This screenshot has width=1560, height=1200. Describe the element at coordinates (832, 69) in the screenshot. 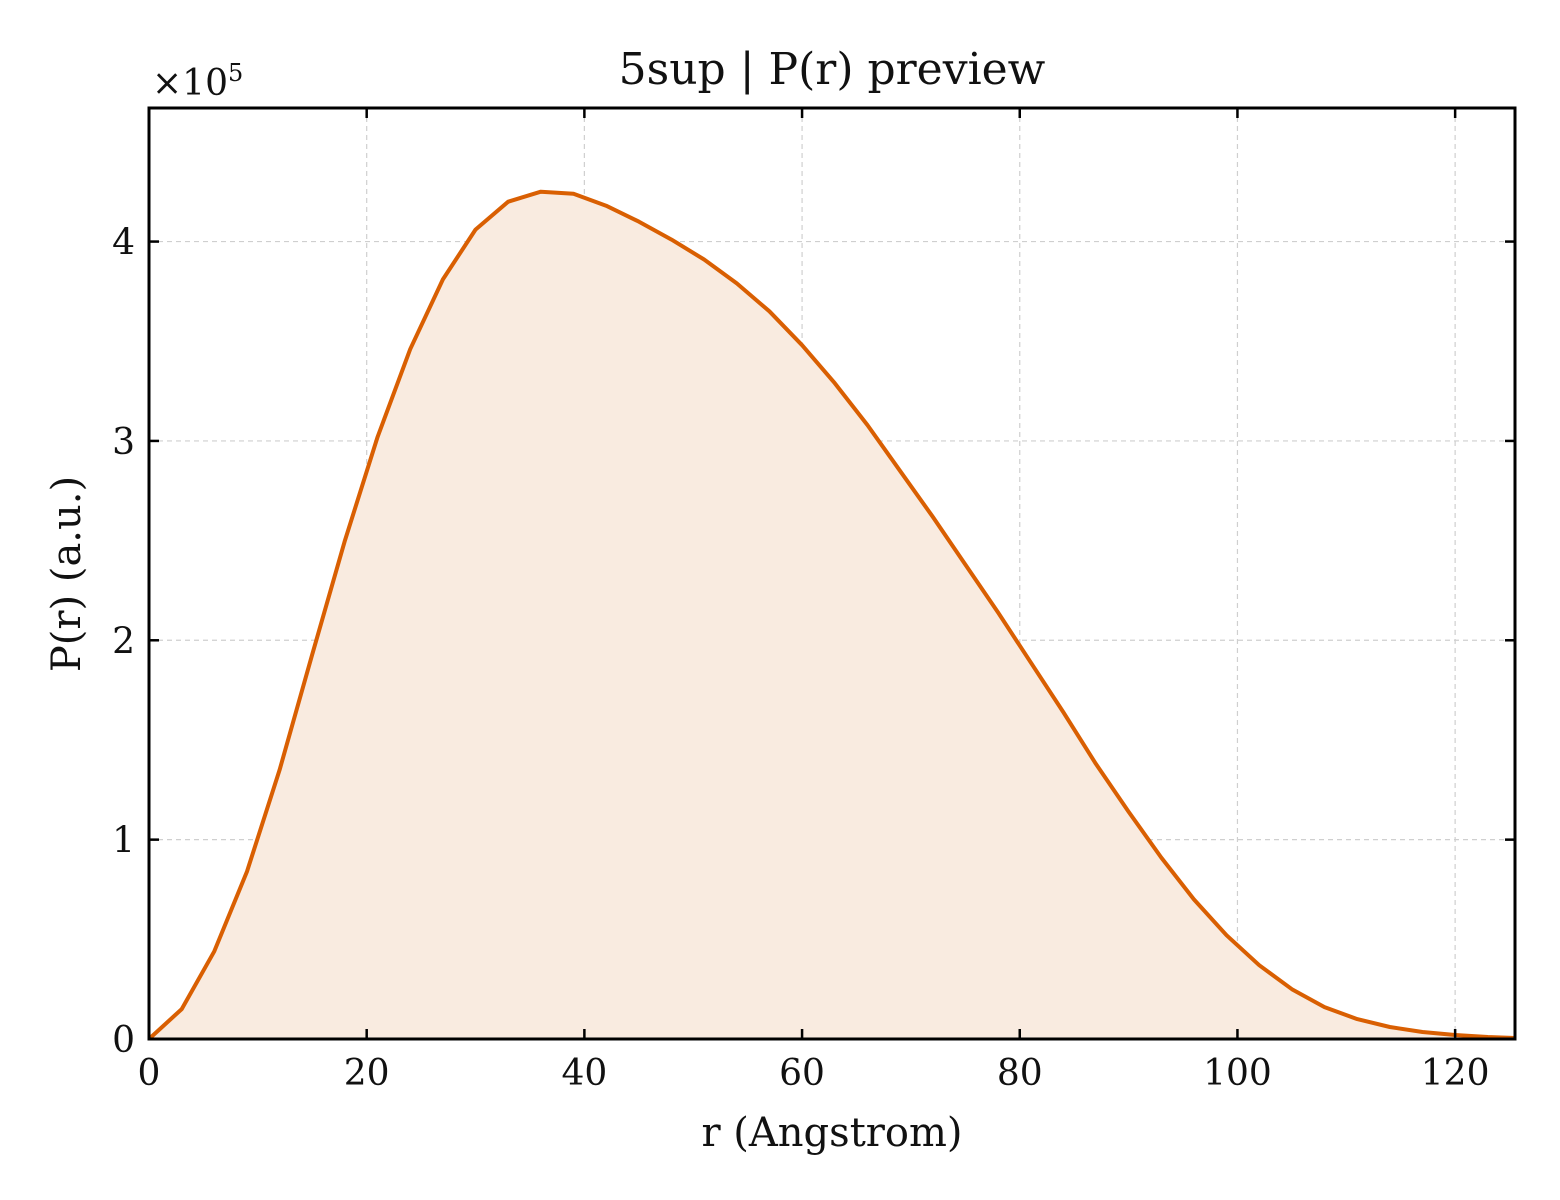

I see `chart-title: 5sup | P(r) preview` at that location.